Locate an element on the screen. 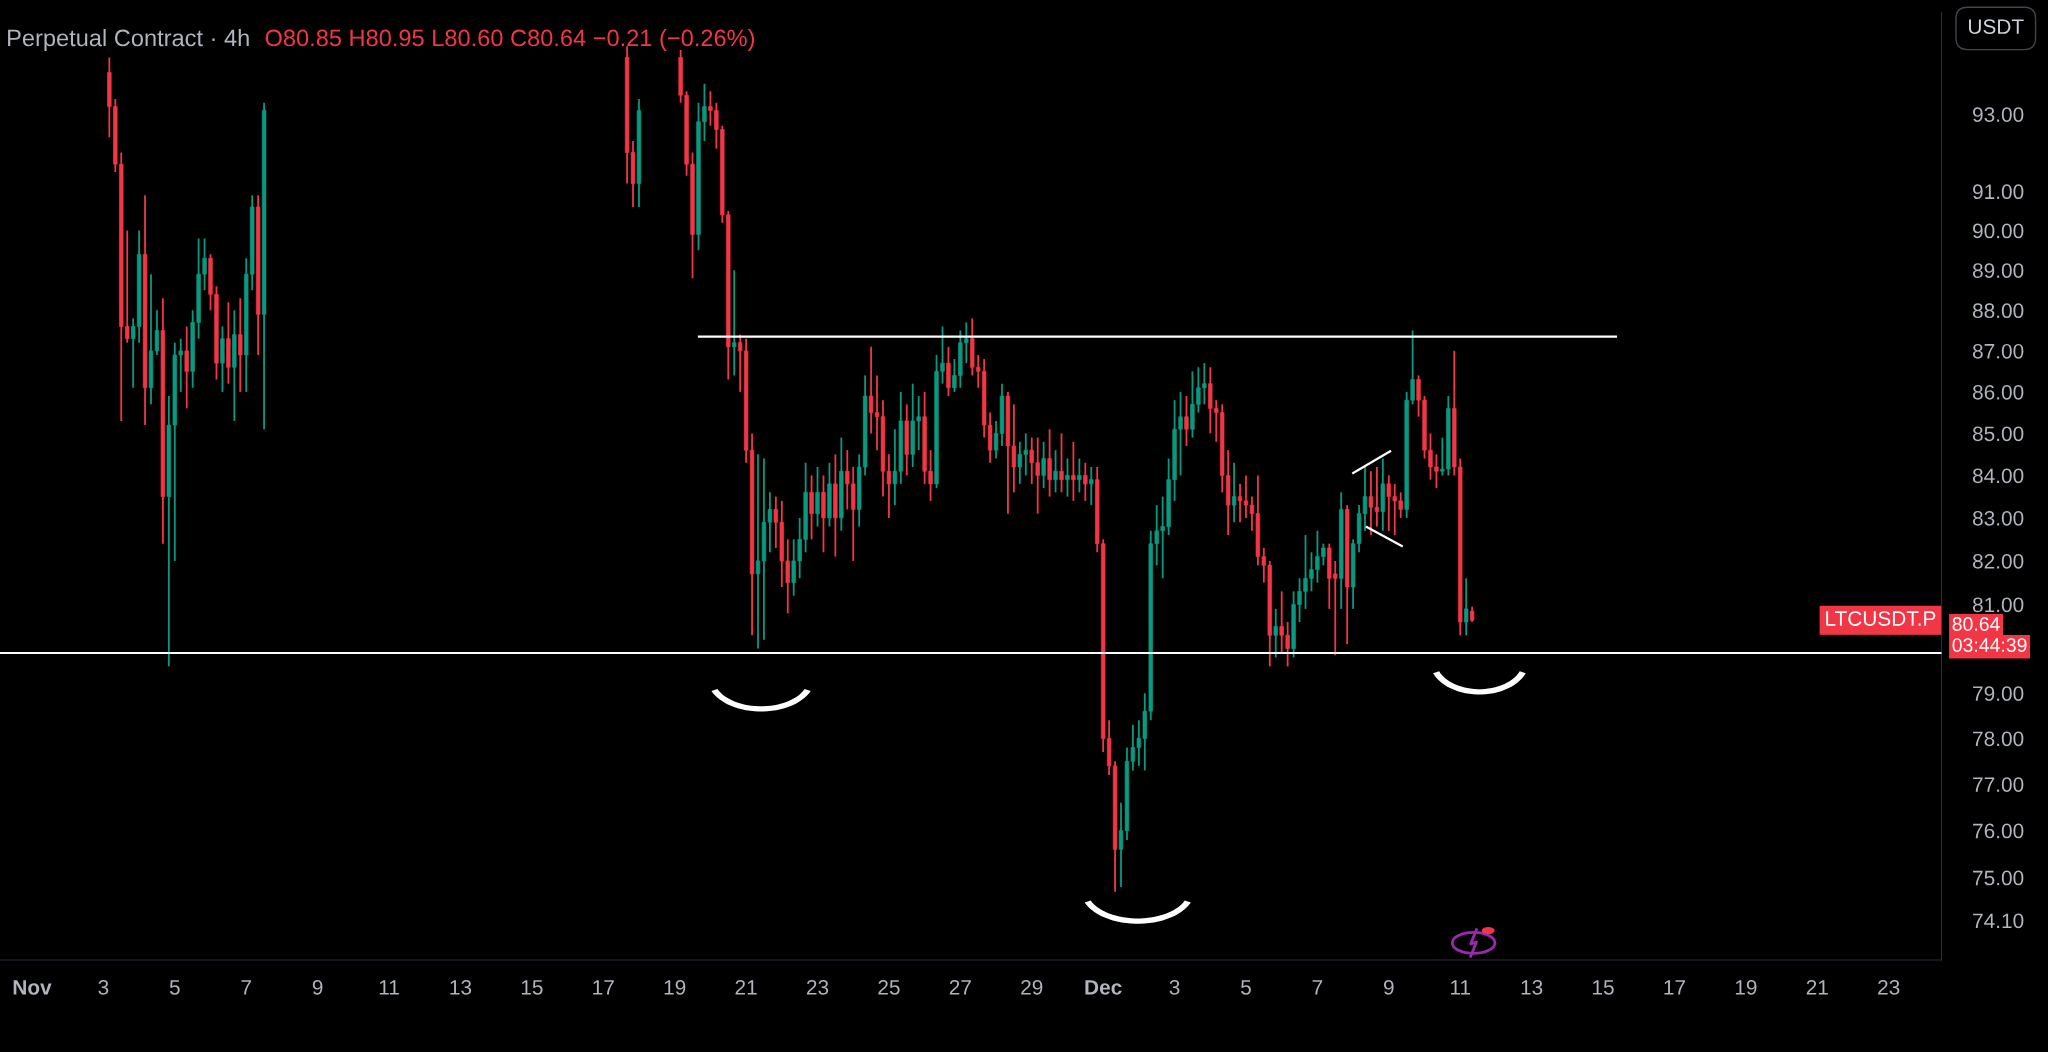 The height and width of the screenshot is (1052, 2048). x-tick-label: Nov is located at coordinates (32, 987).